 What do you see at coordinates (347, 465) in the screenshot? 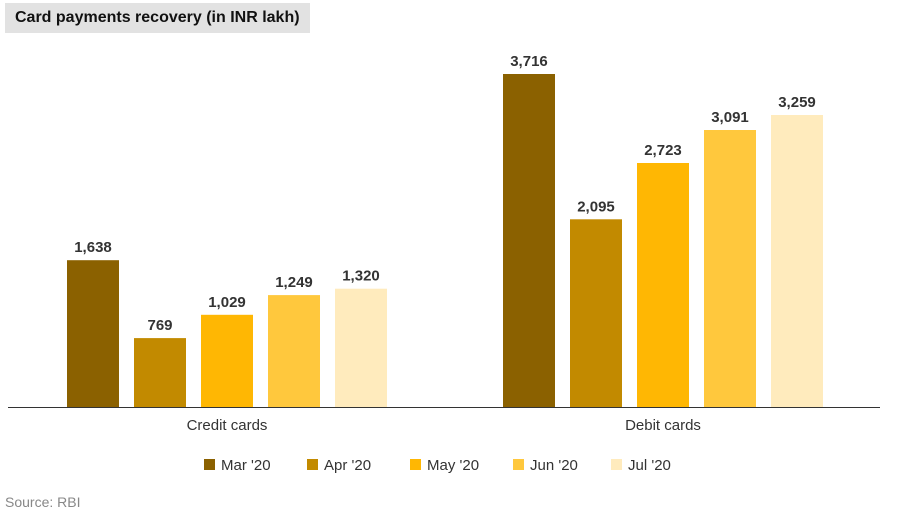
I see `legend-label-1: Apr '20` at bounding box center [347, 465].